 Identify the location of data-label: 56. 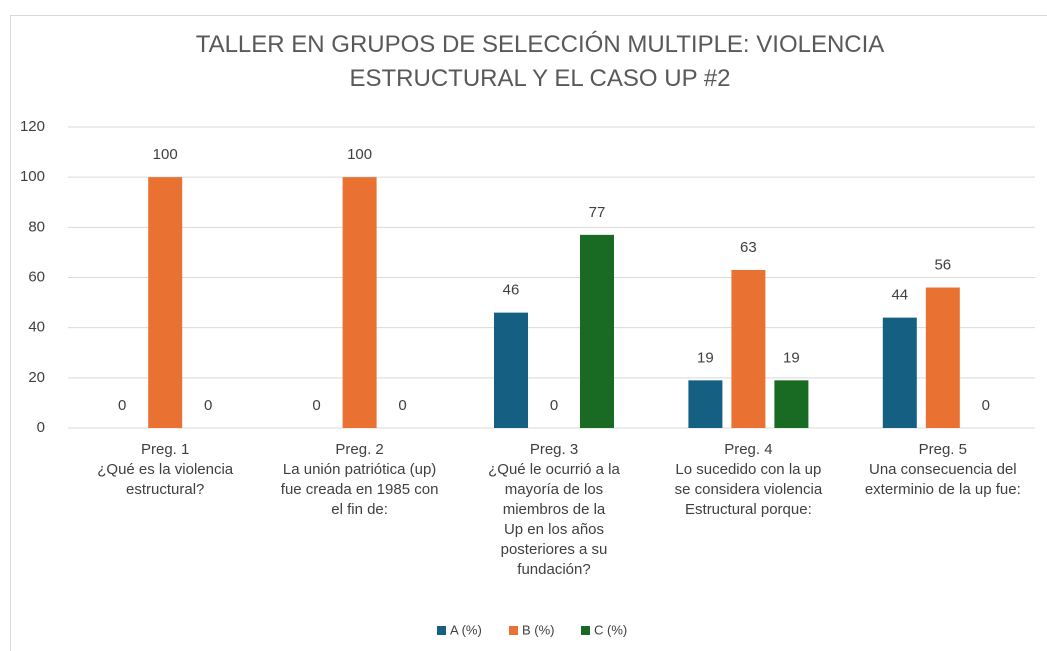
(942, 265).